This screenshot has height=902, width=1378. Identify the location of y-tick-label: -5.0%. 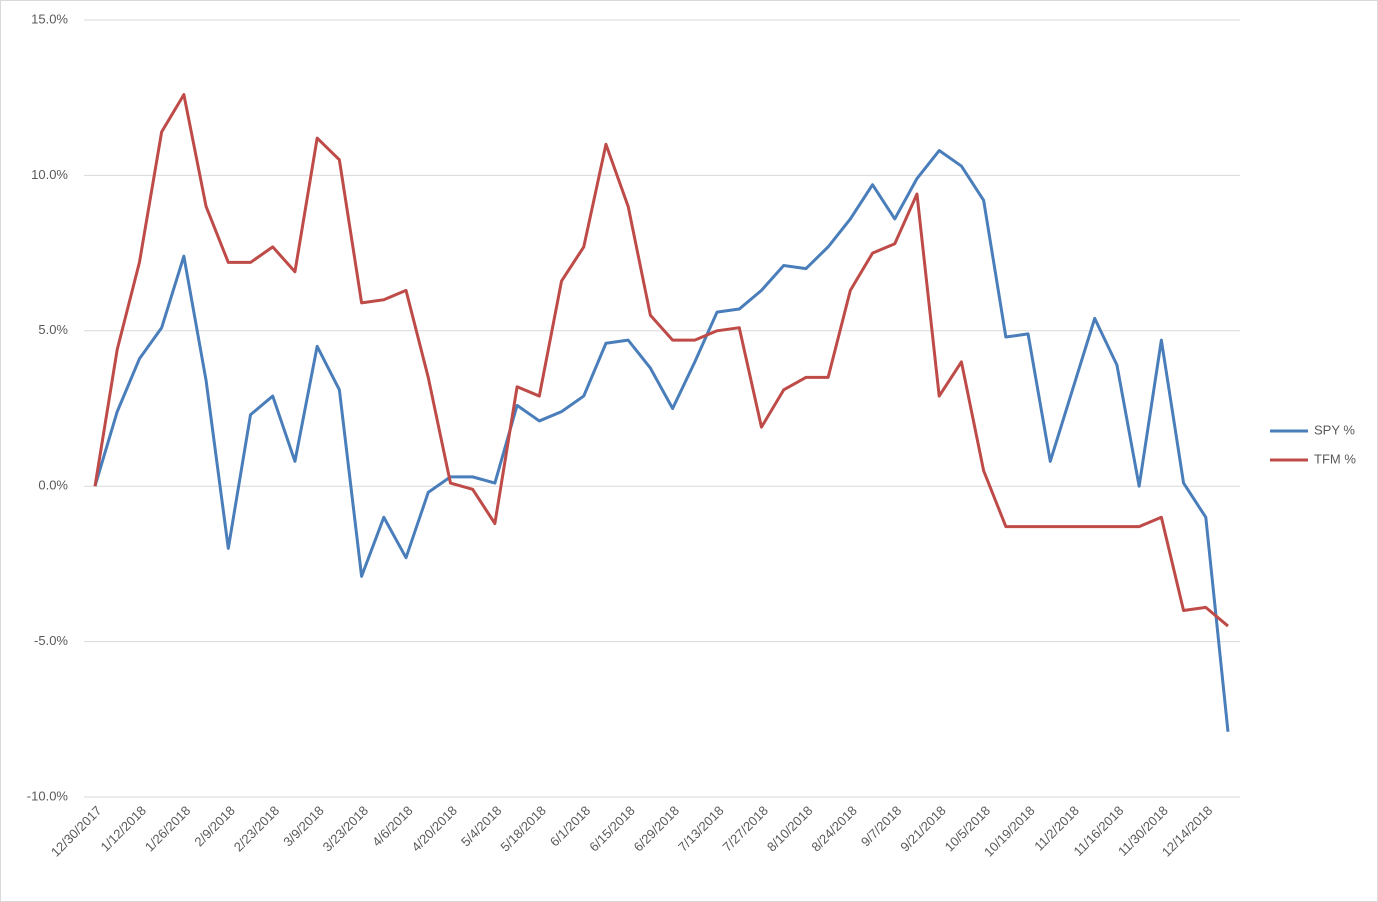
(51, 640).